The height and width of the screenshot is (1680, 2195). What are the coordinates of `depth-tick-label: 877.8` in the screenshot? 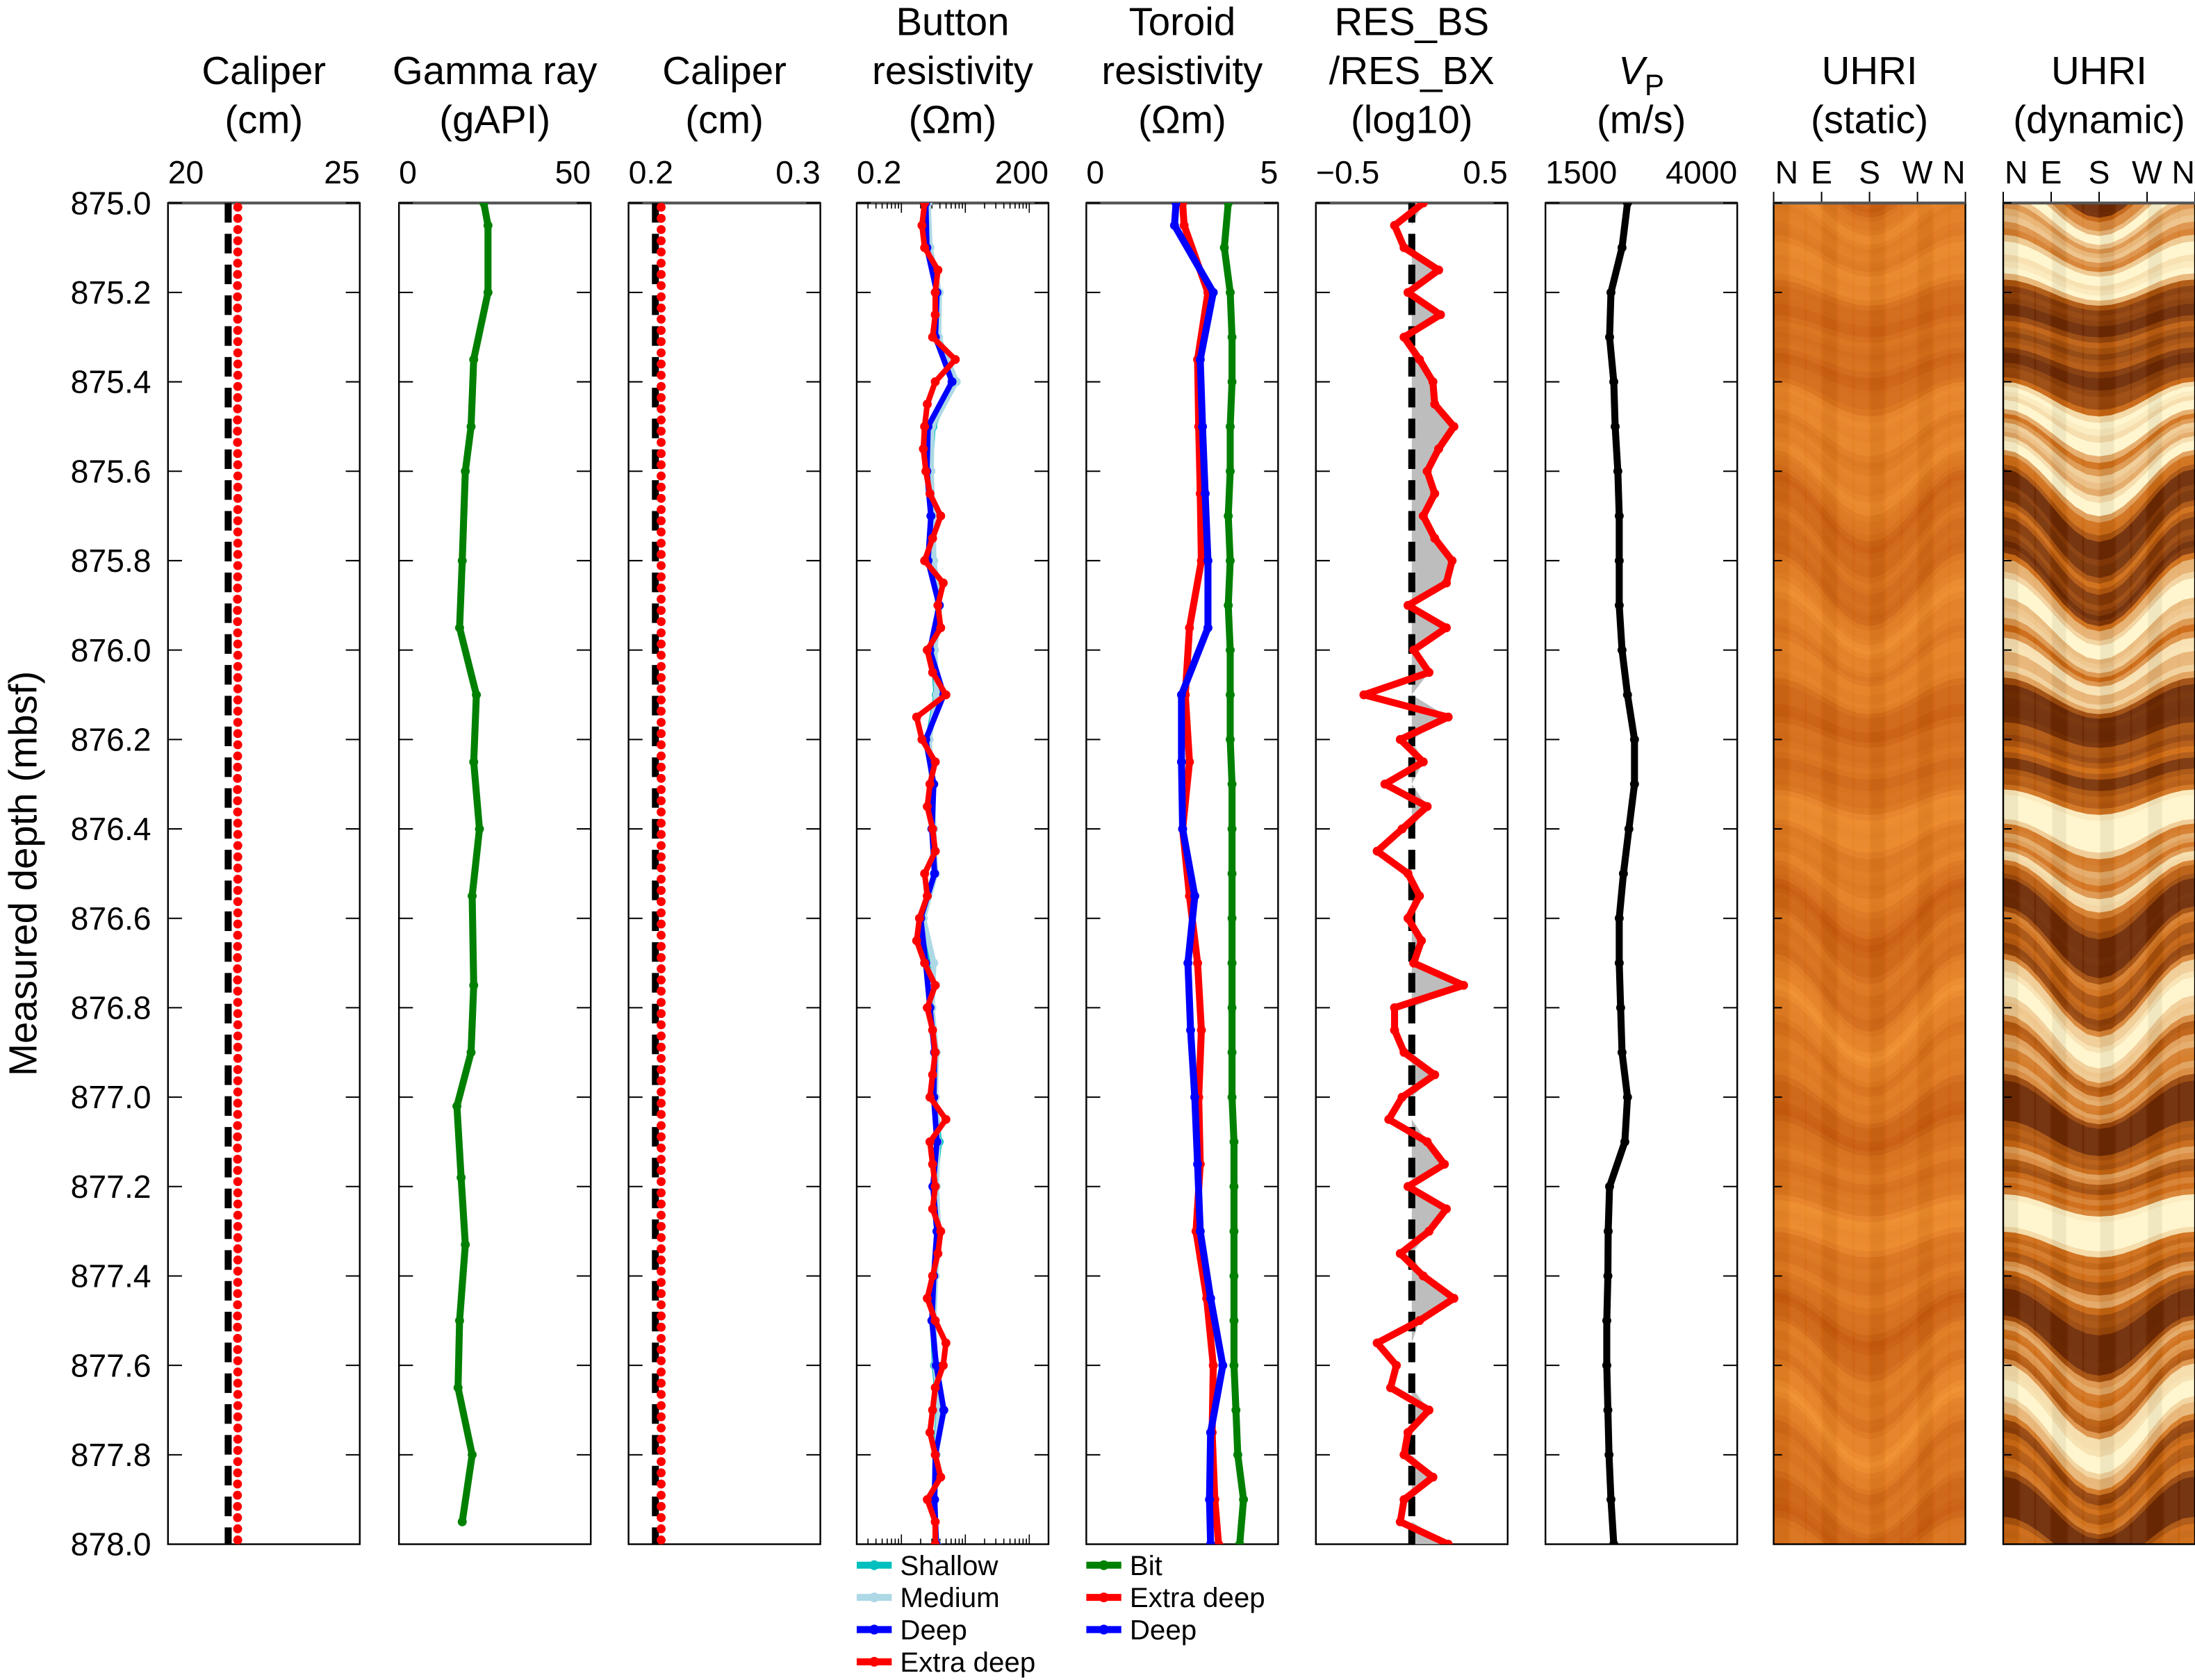 It's located at (111, 1455).